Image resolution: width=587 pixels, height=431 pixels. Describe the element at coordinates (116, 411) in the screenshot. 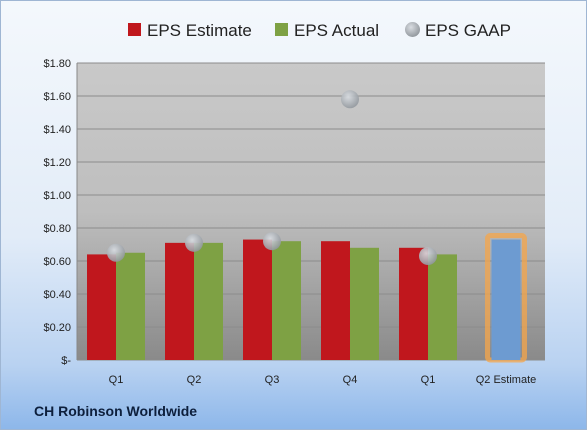

I see `company-name: CH Robinson Worldwide` at that location.